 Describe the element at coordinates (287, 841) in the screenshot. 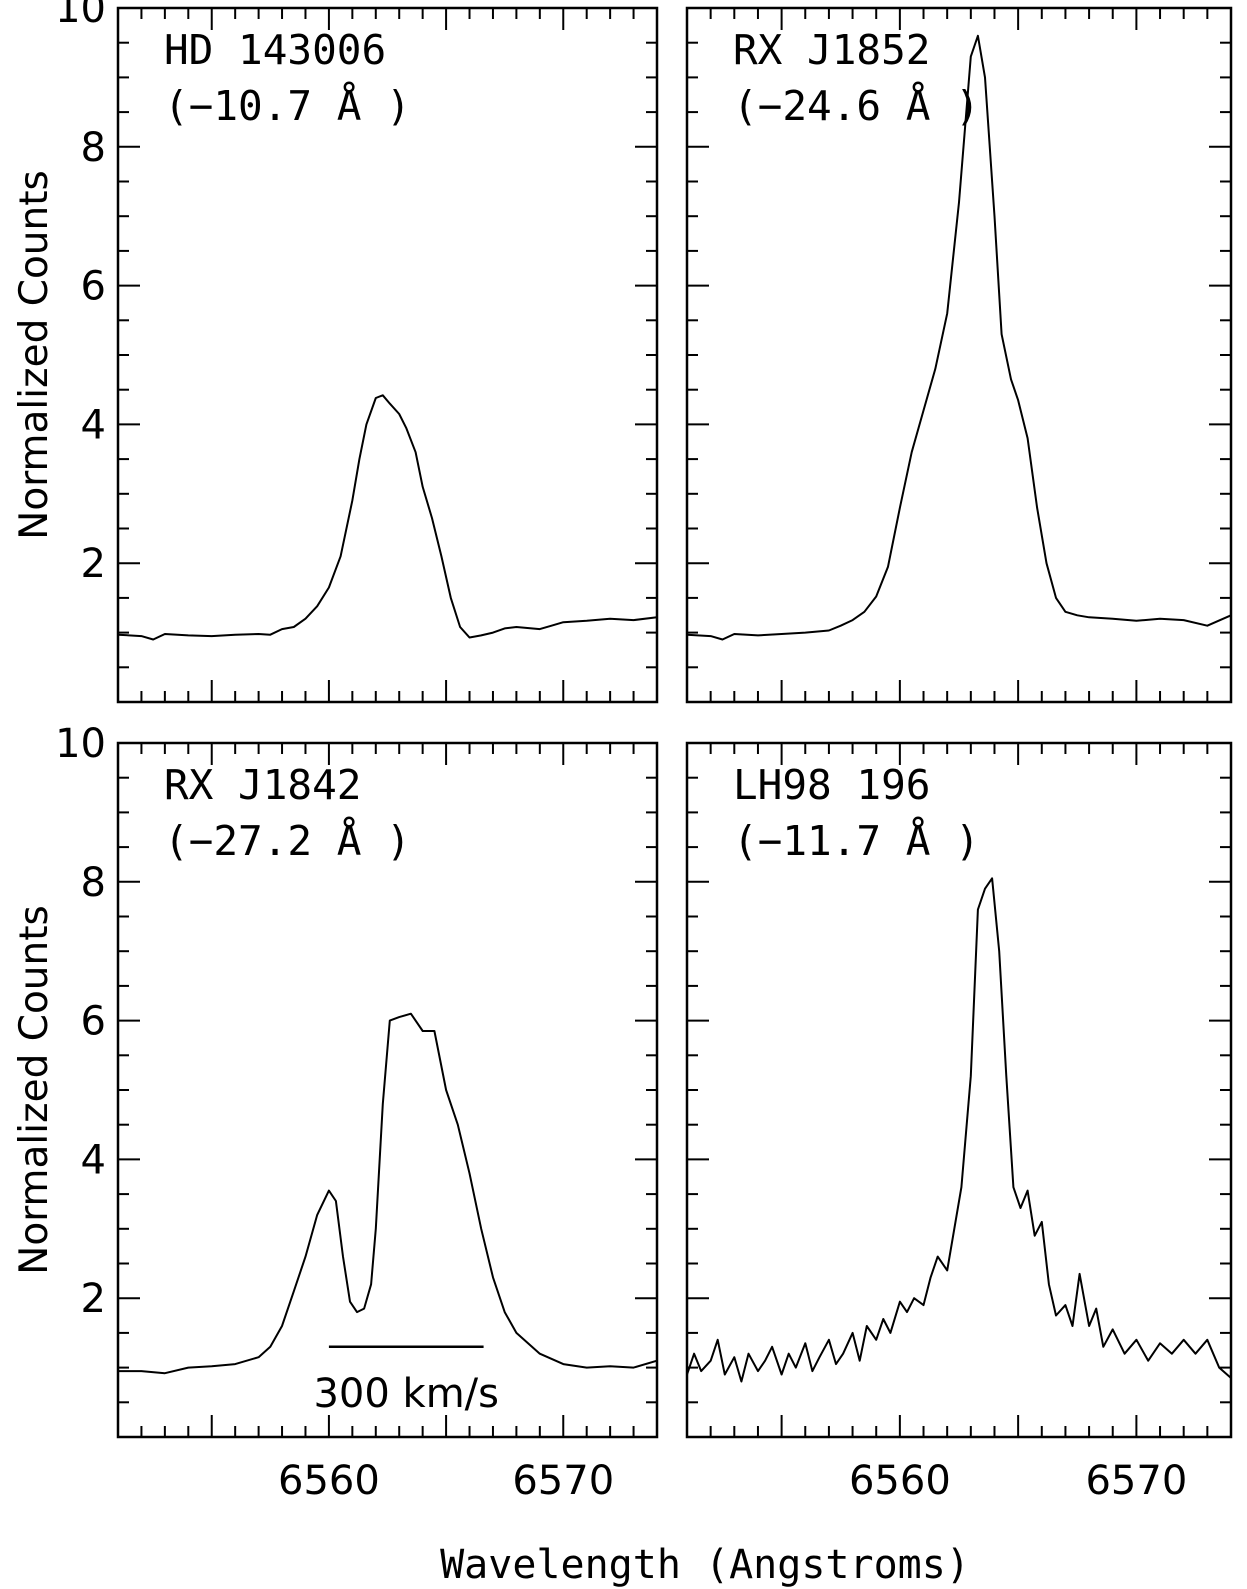

I see `panel-equivalent-width: (−27.2 Å )` at that location.